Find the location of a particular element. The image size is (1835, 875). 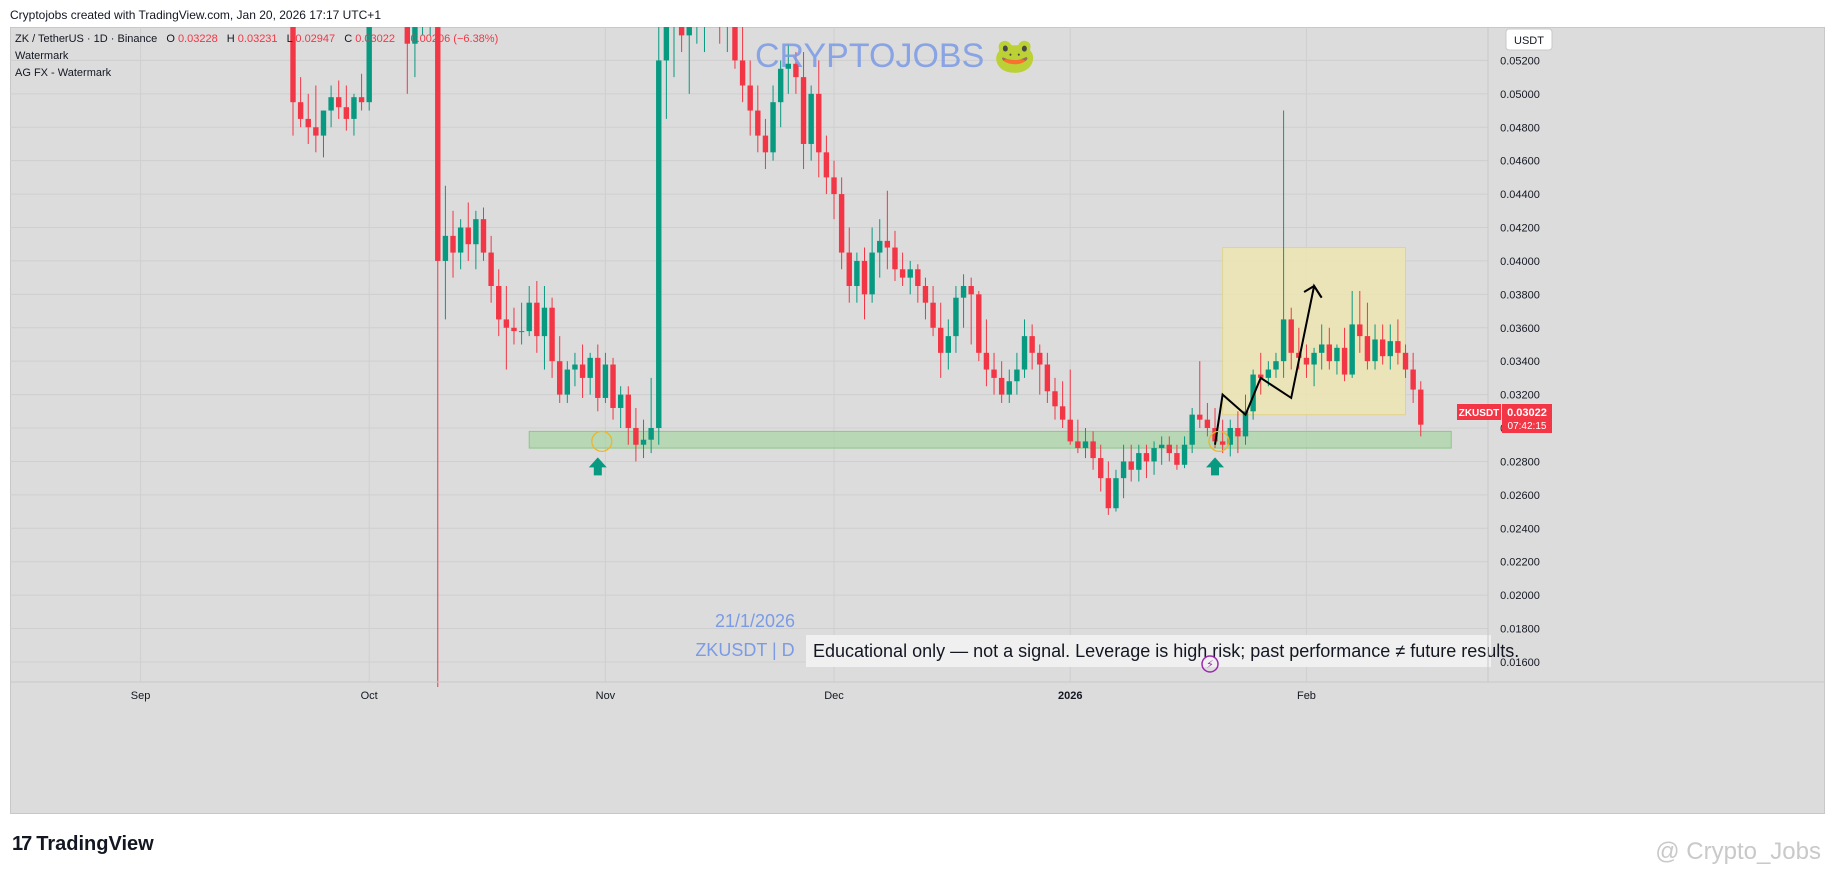

legend-indicator-watermark: Watermark is located at coordinates (42, 56).